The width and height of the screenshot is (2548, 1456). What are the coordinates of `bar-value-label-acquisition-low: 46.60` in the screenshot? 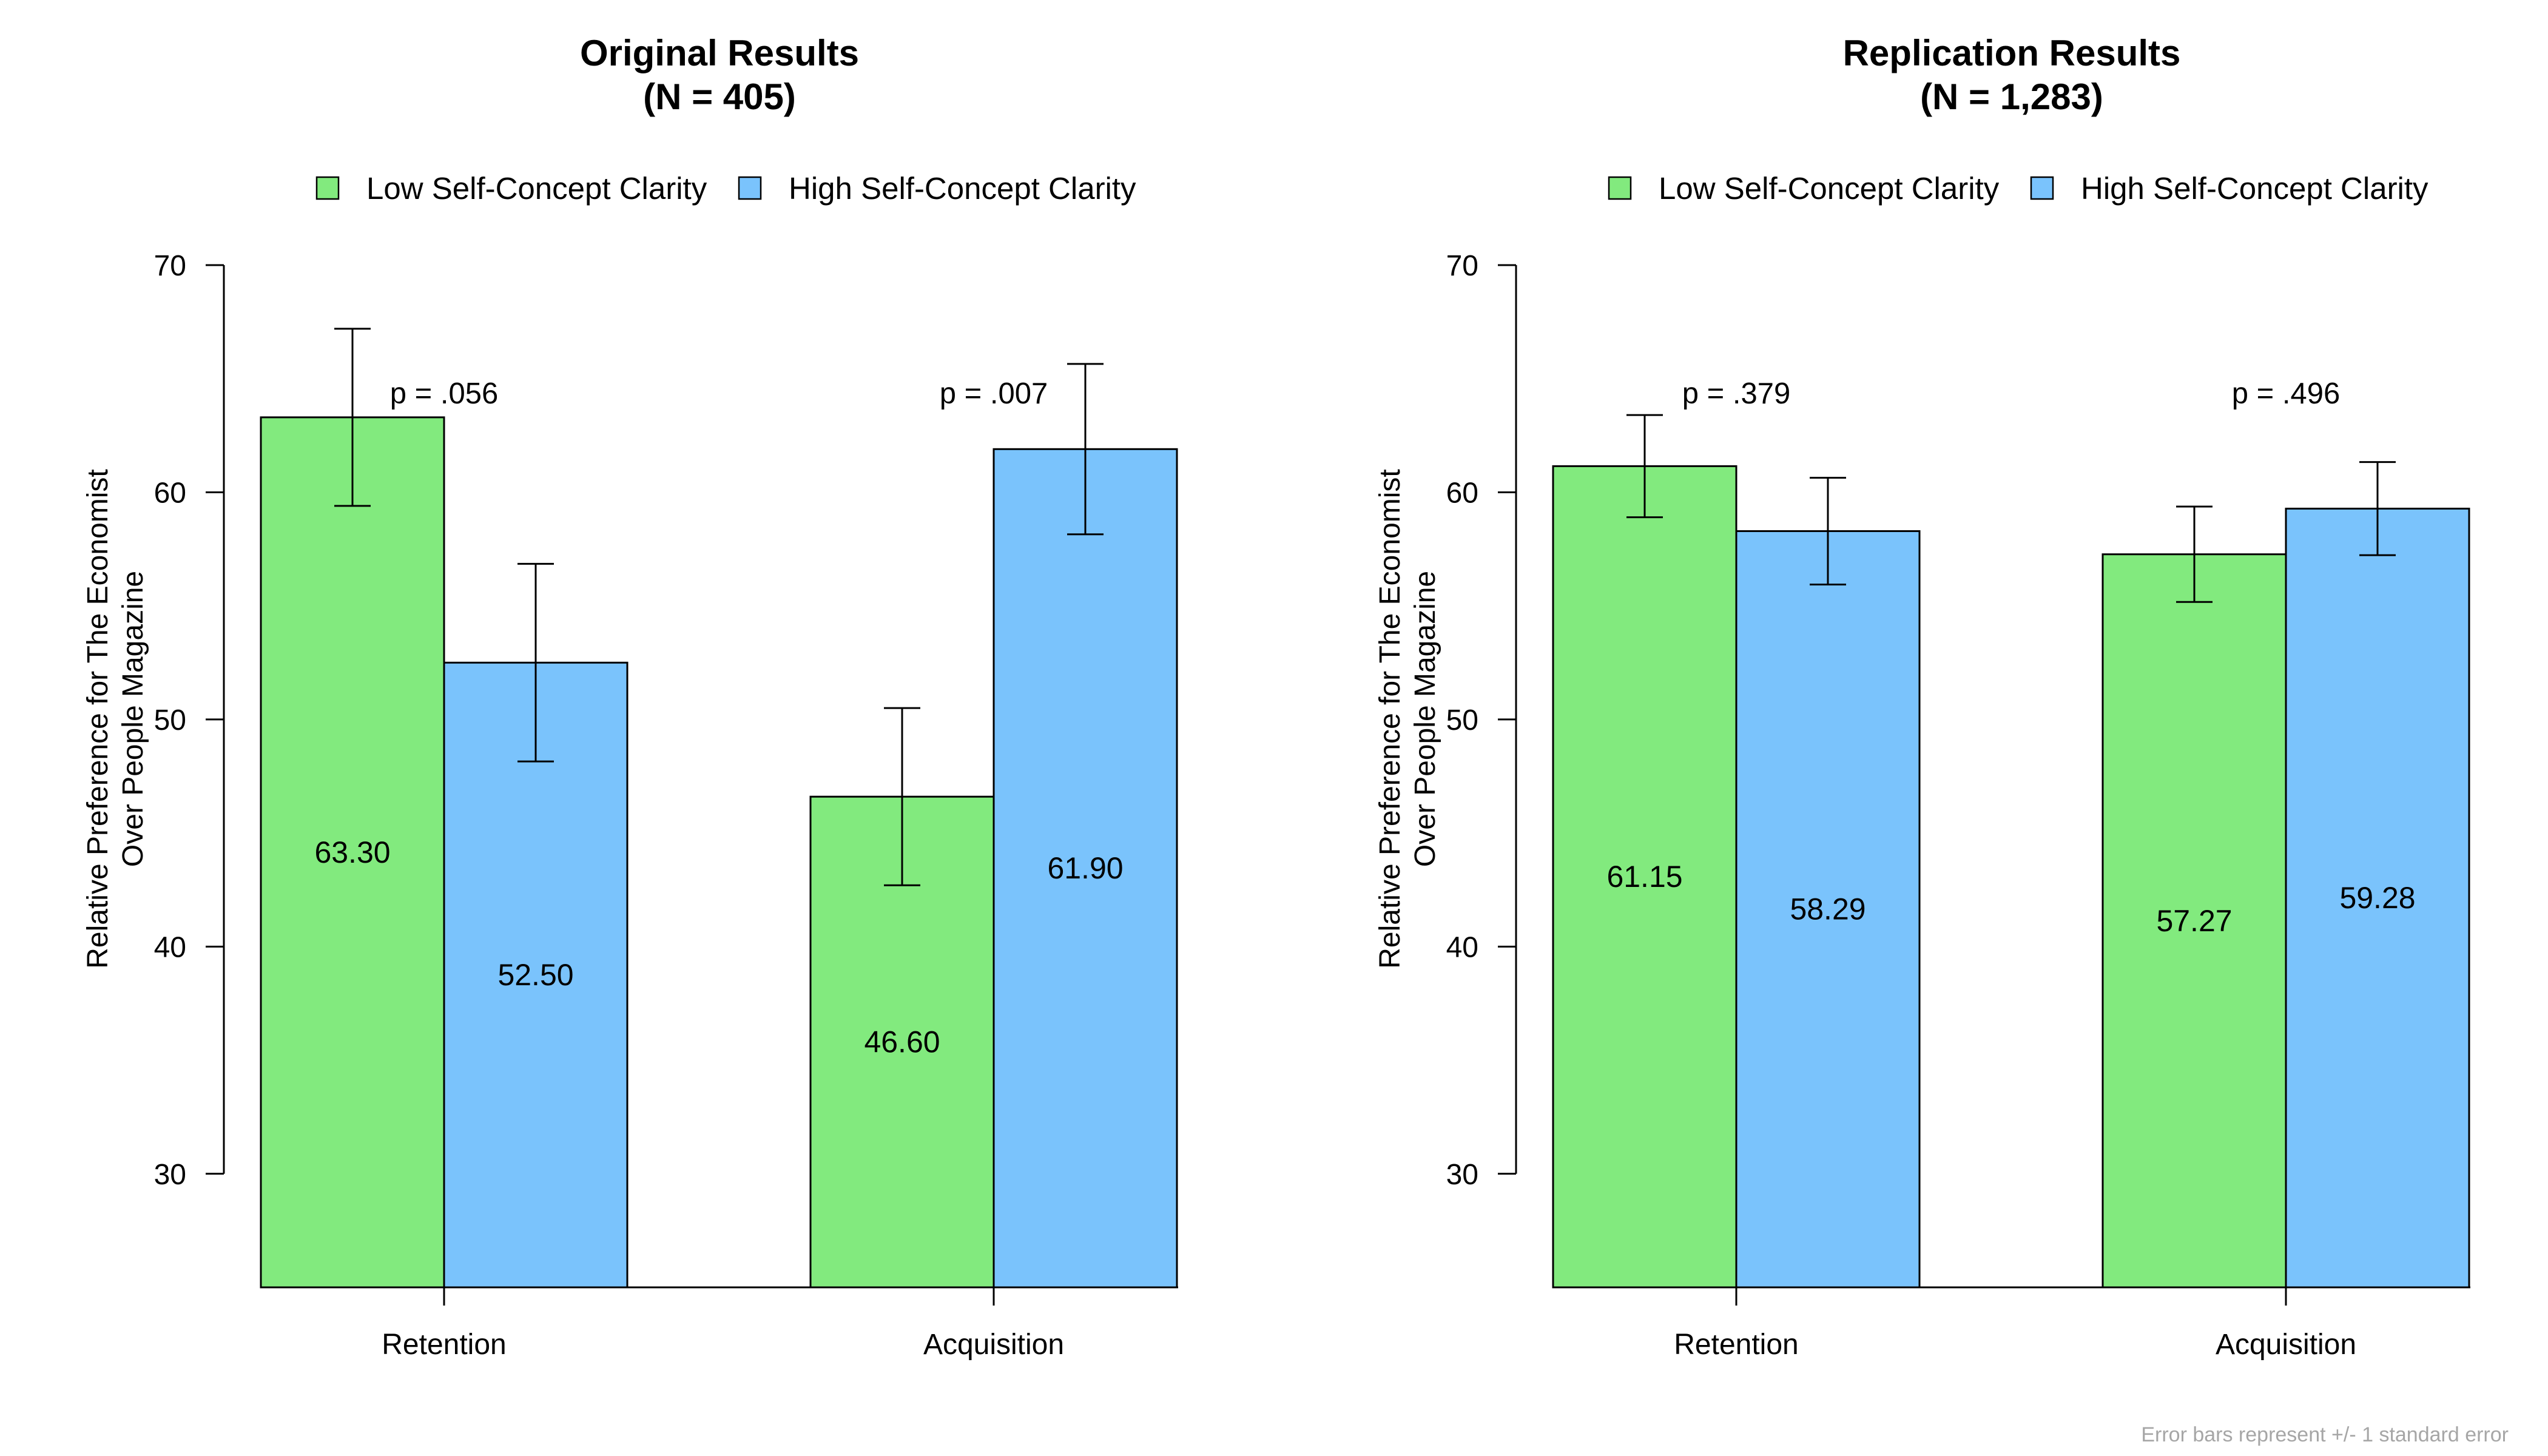 It's located at (902, 1042).